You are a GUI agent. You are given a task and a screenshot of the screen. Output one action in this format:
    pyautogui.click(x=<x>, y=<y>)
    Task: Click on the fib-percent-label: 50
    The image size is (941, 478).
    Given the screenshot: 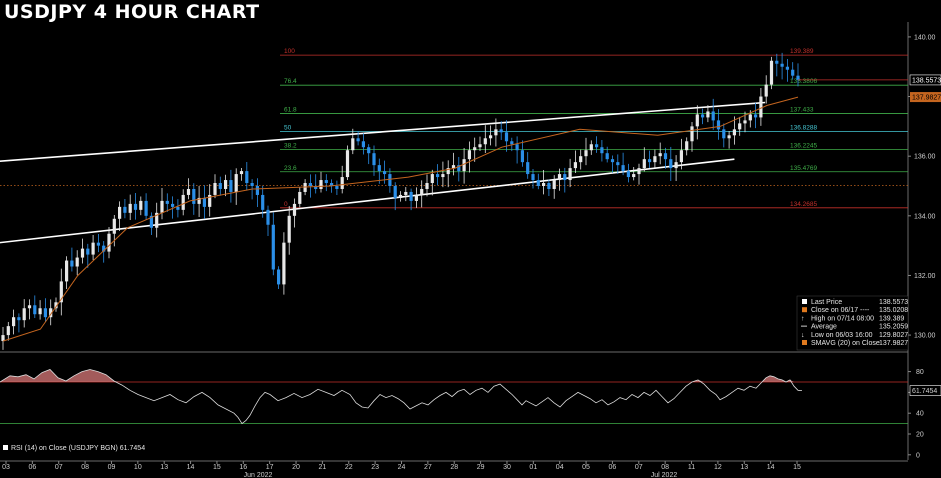 What is the action you would take?
    pyautogui.click(x=288, y=127)
    